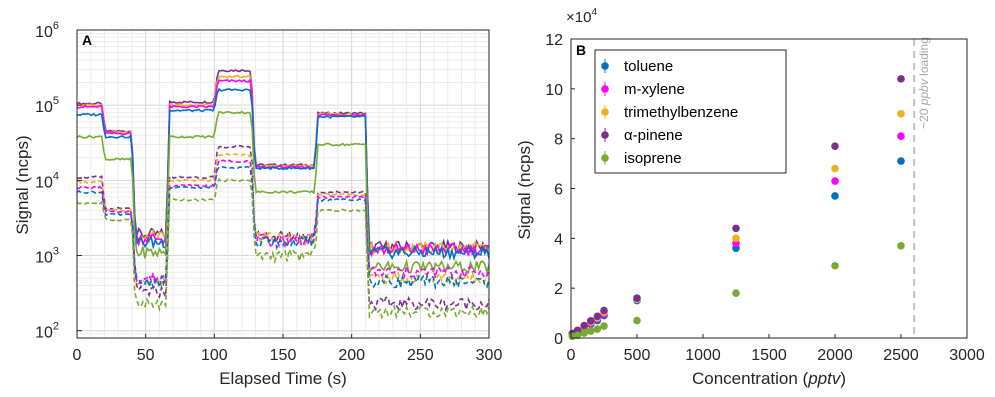  I want to click on panel-b-x-axis-label-close: ), so click(843, 378).